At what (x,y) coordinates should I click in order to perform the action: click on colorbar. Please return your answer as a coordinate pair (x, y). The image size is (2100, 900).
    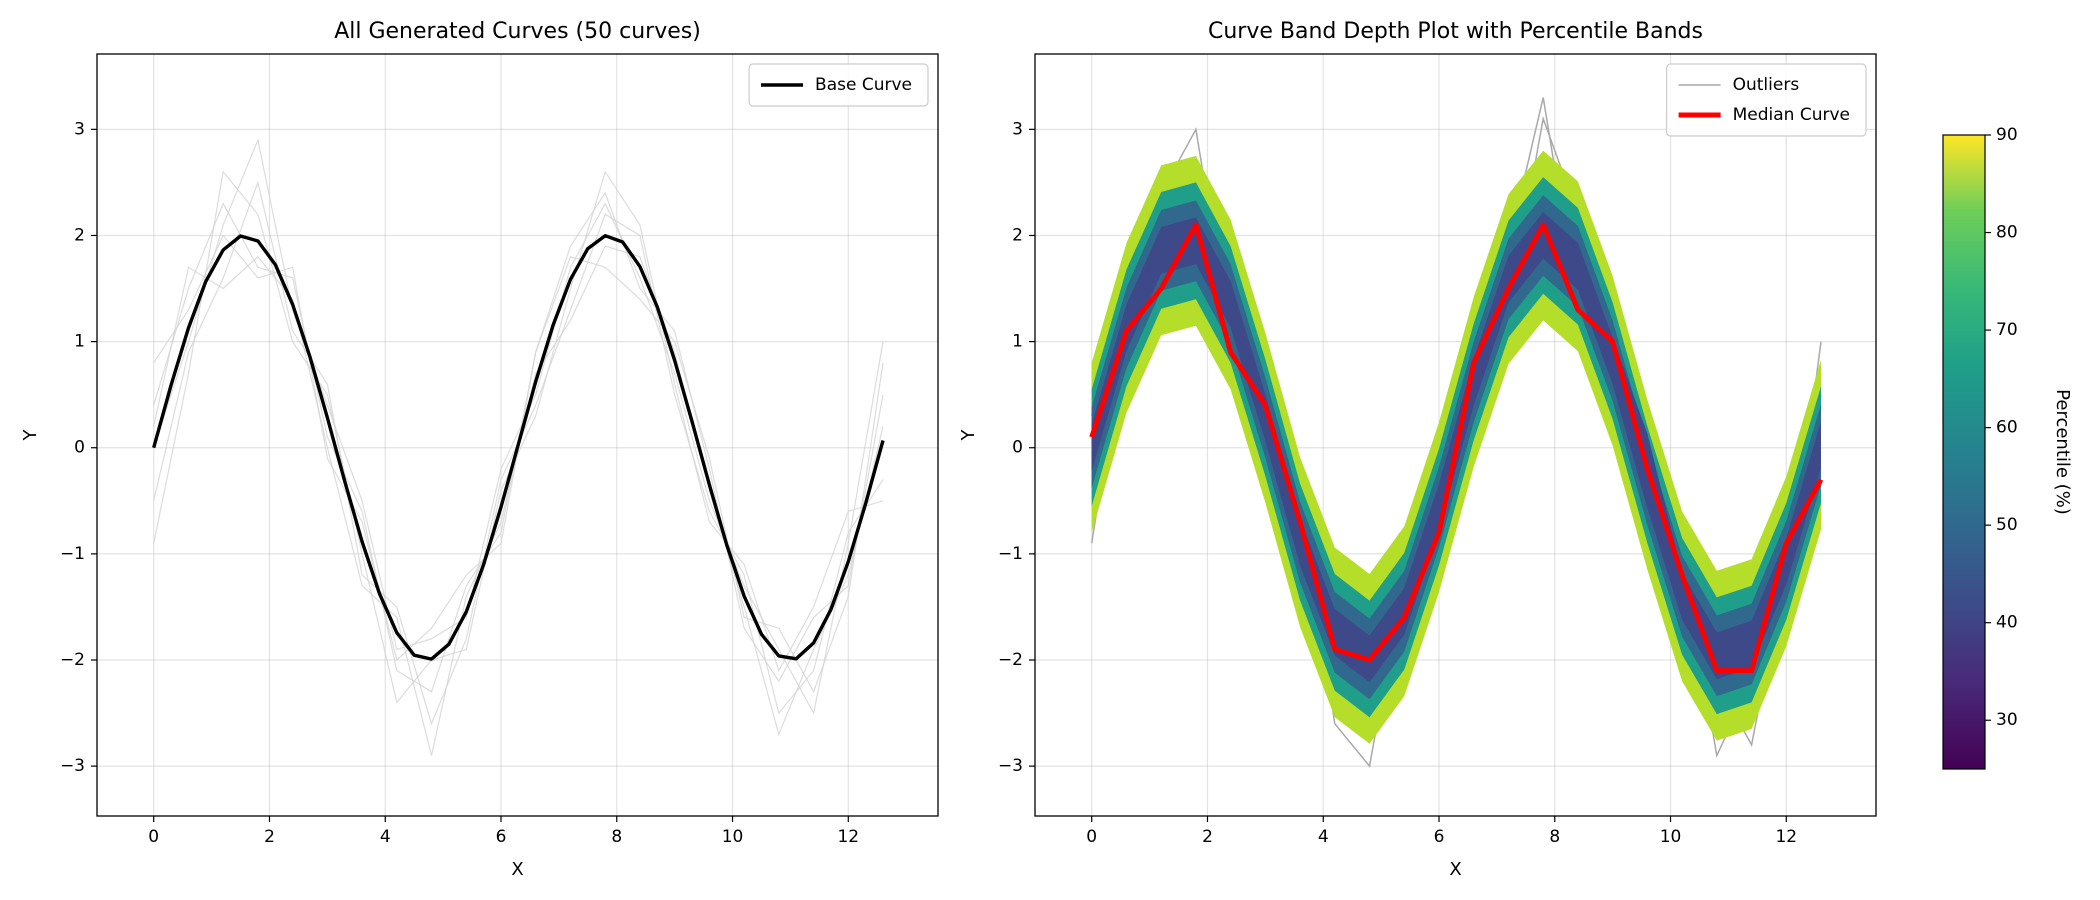
    Looking at the image, I should click on (1964, 452).